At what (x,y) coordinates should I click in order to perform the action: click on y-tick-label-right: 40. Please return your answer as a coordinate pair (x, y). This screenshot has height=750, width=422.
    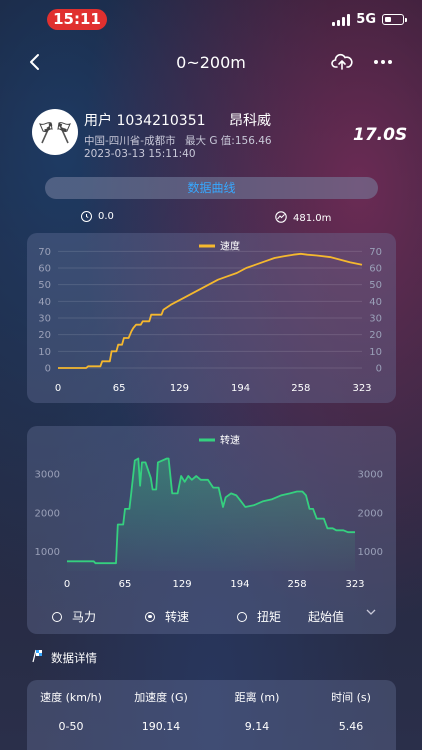
    Looking at the image, I should click on (375, 302).